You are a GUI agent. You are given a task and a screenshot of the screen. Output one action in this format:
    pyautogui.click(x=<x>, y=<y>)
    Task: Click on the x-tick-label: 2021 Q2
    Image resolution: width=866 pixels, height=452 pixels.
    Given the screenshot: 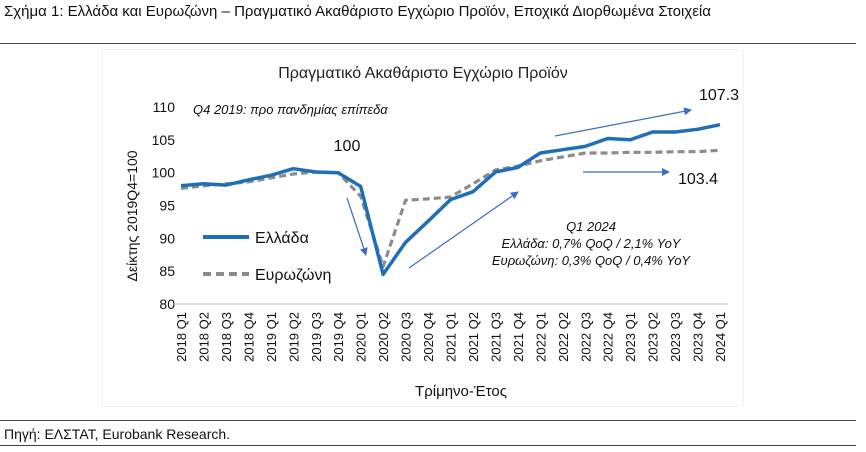 What is the action you would take?
    pyautogui.click(x=473, y=337)
    